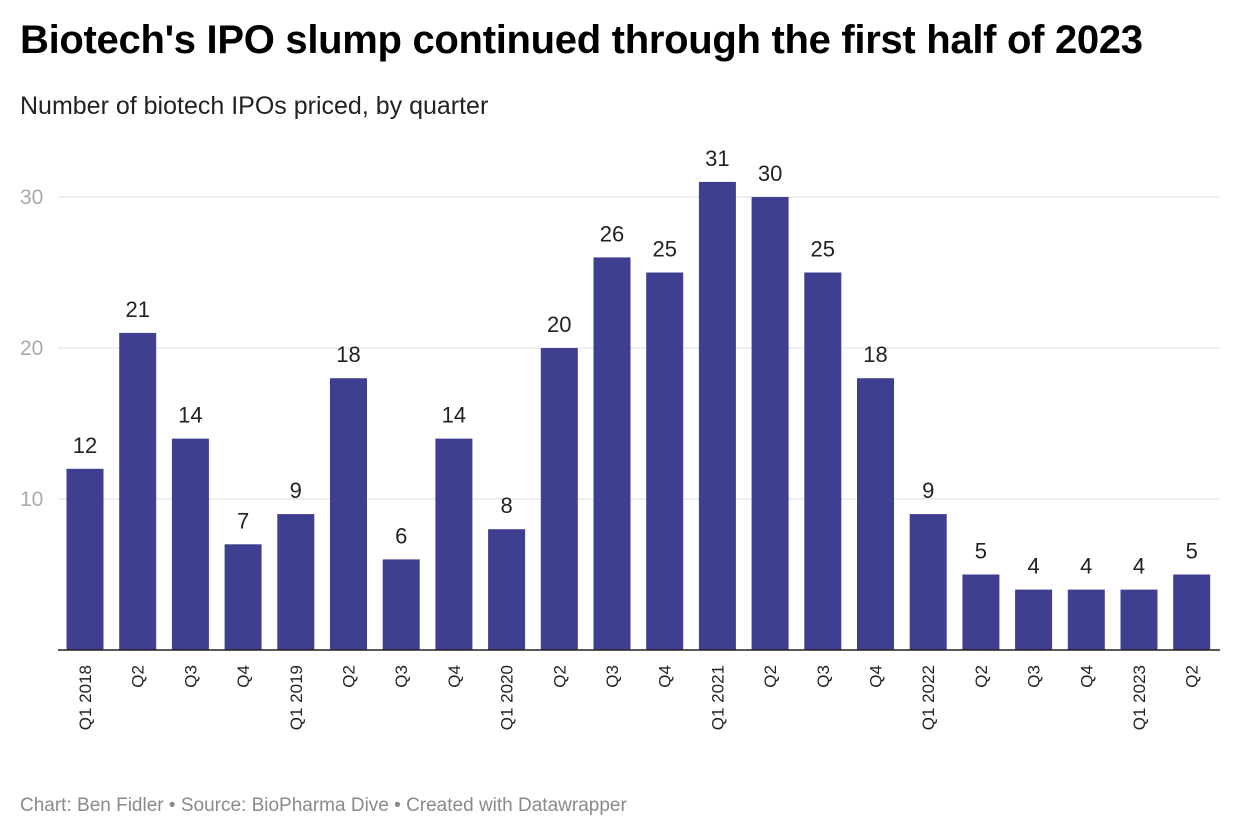 The image size is (1240, 840). Describe the element at coordinates (559, 324) in the screenshot. I see `data-label-9: 20` at that location.